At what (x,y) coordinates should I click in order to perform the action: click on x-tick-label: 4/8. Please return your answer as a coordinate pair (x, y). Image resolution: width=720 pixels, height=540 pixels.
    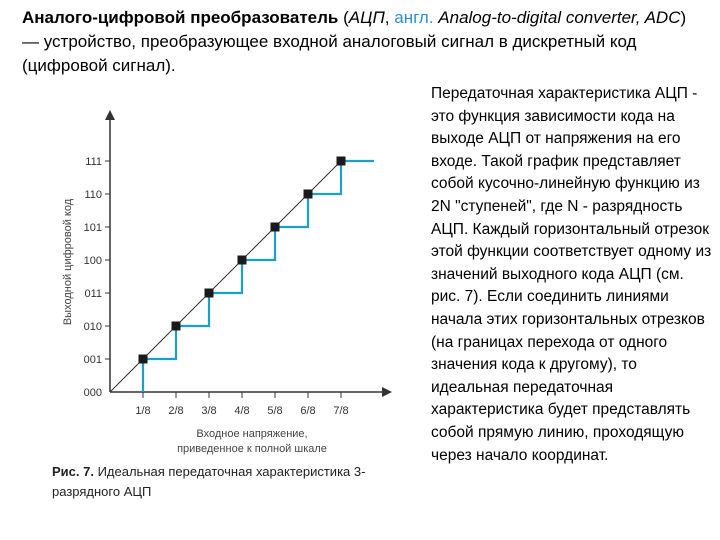
    Looking at the image, I should click on (241, 411).